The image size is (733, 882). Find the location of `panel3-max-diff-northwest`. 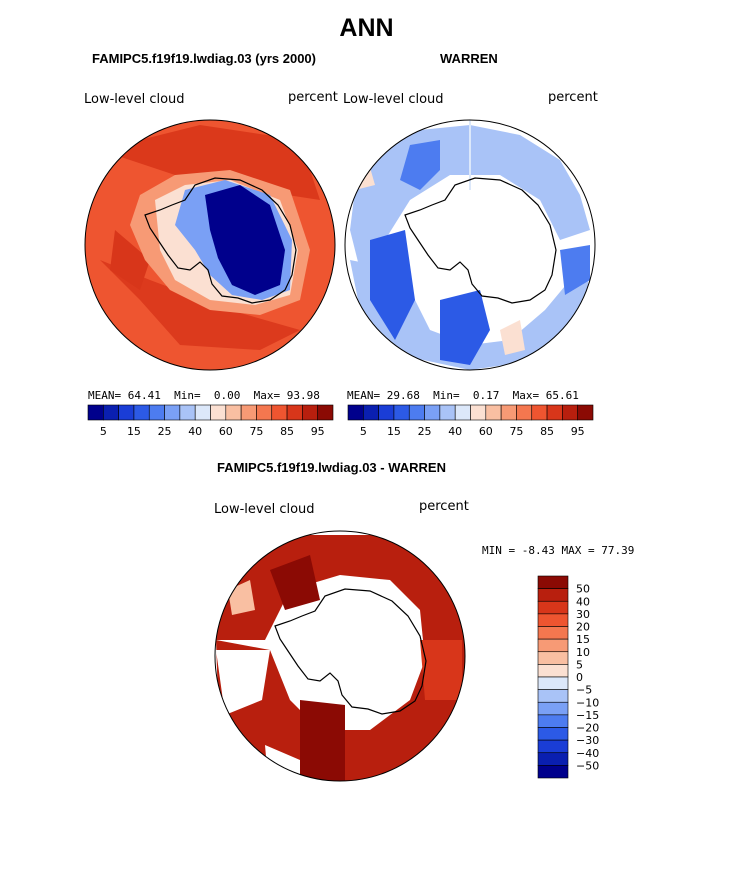

panel3-max-diff-northwest is located at coordinates (295, 582).